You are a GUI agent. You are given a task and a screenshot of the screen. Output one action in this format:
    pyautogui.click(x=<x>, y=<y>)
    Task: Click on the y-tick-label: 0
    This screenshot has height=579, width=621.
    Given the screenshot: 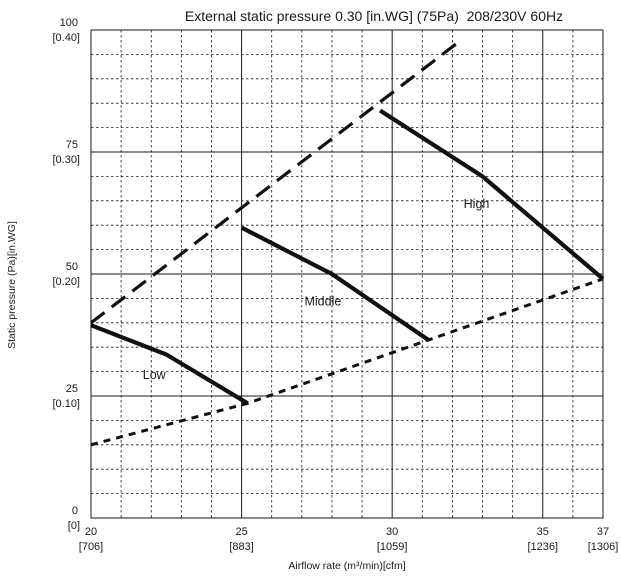 What is the action you would take?
    pyautogui.click(x=75, y=511)
    